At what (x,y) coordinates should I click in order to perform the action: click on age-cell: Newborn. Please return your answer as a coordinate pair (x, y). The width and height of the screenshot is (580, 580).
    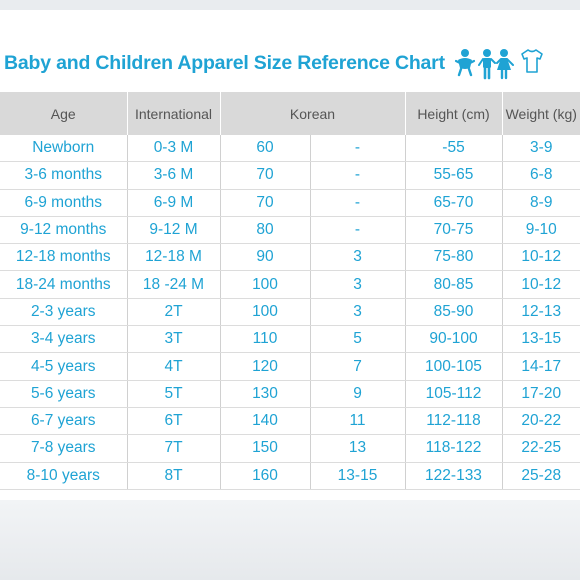
    Looking at the image, I should click on (64, 149).